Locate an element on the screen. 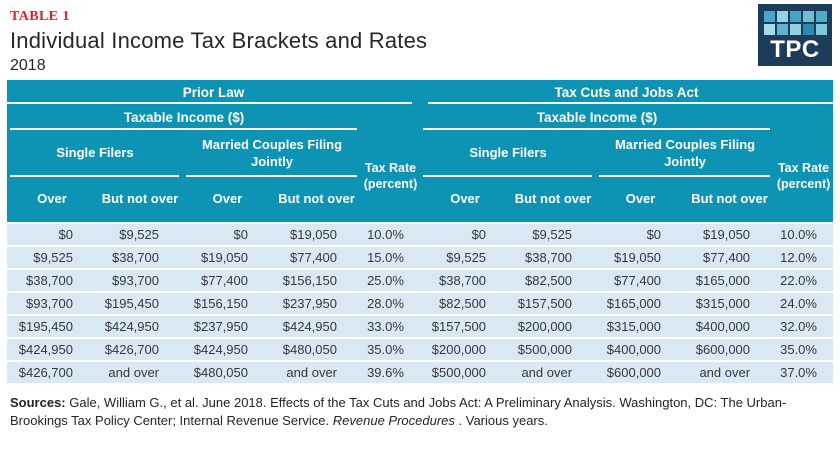 The image size is (840, 455). tax-rate-cell: 28.0% is located at coordinates (391, 304).